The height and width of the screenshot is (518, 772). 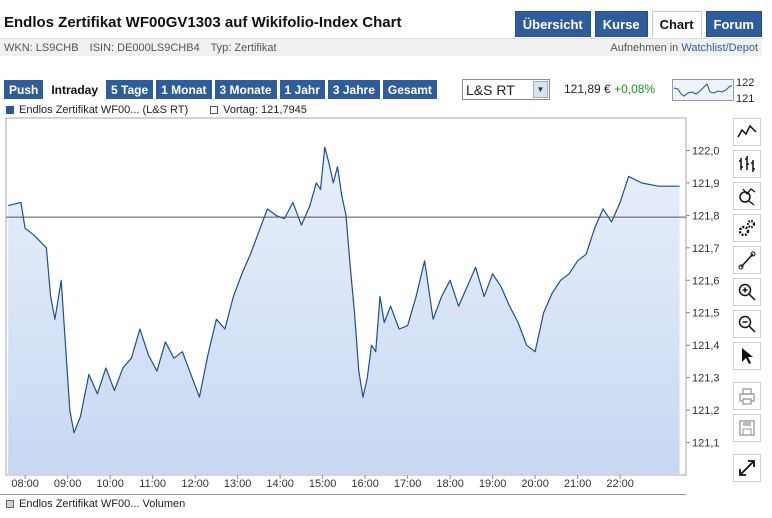 I want to click on zoom-in-icon, so click(x=747, y=292).